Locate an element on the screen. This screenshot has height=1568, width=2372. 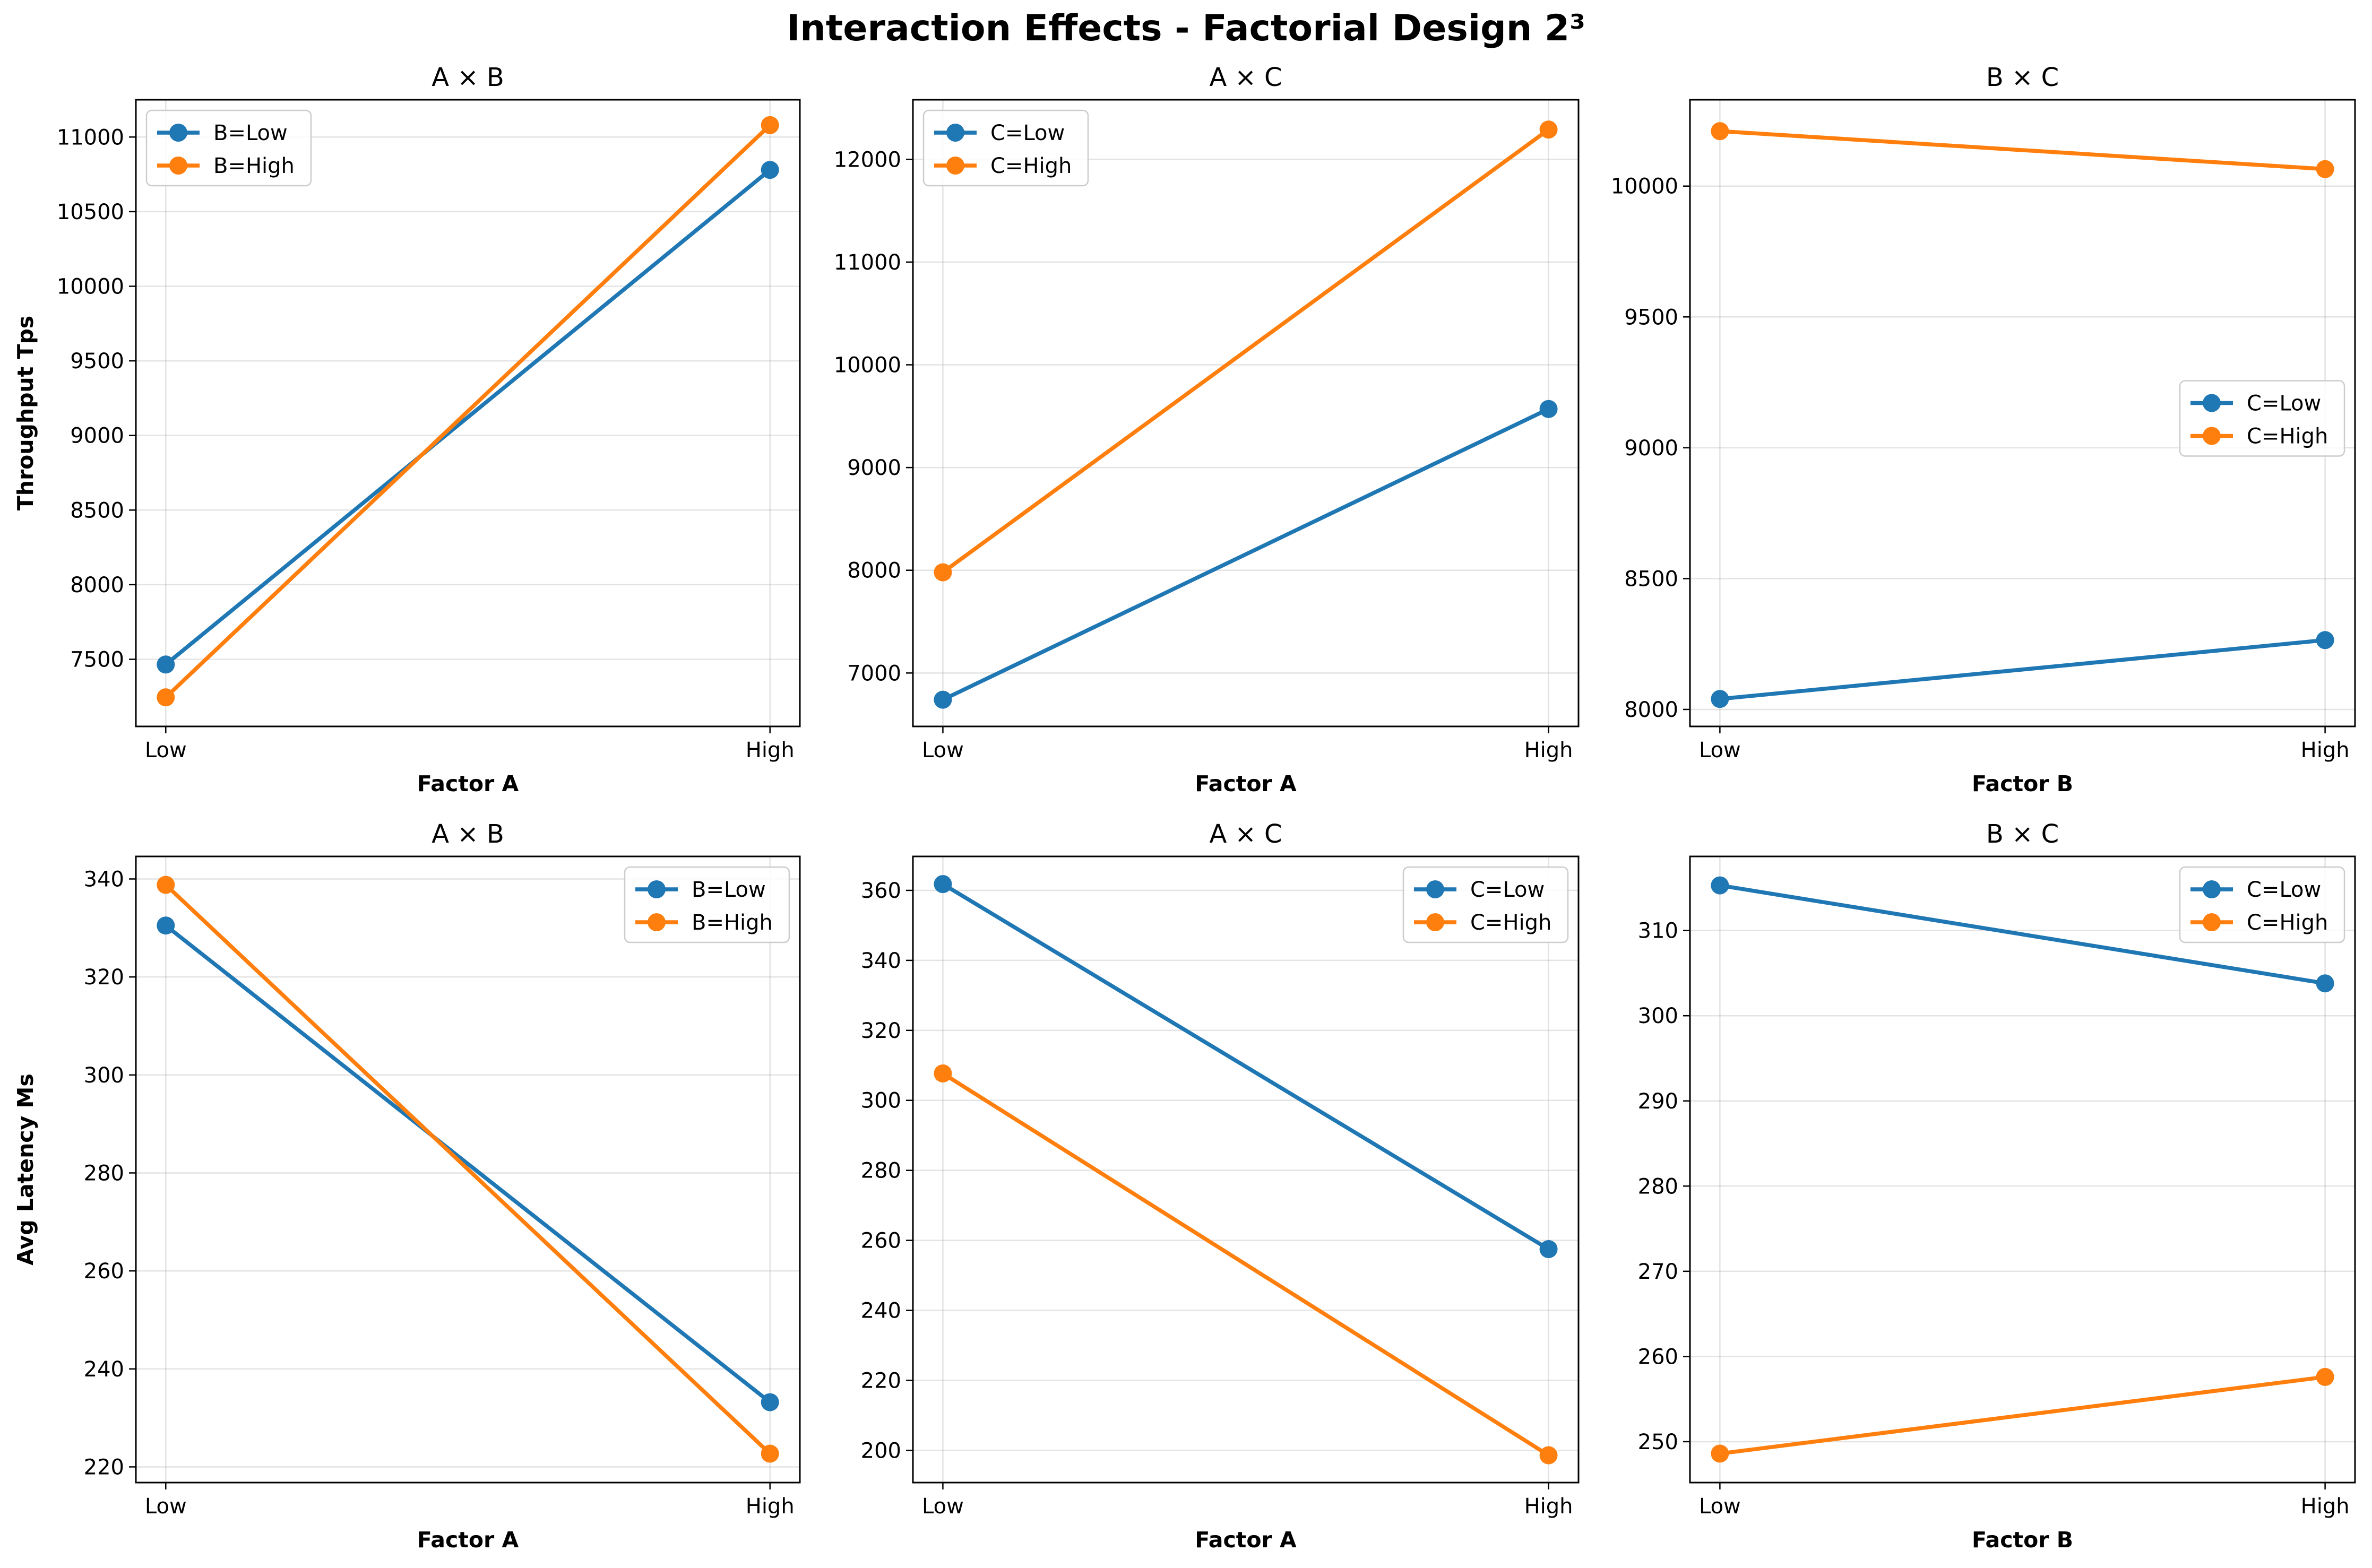
y-tick-label: 290 is located at coordinates (1658, 1101).